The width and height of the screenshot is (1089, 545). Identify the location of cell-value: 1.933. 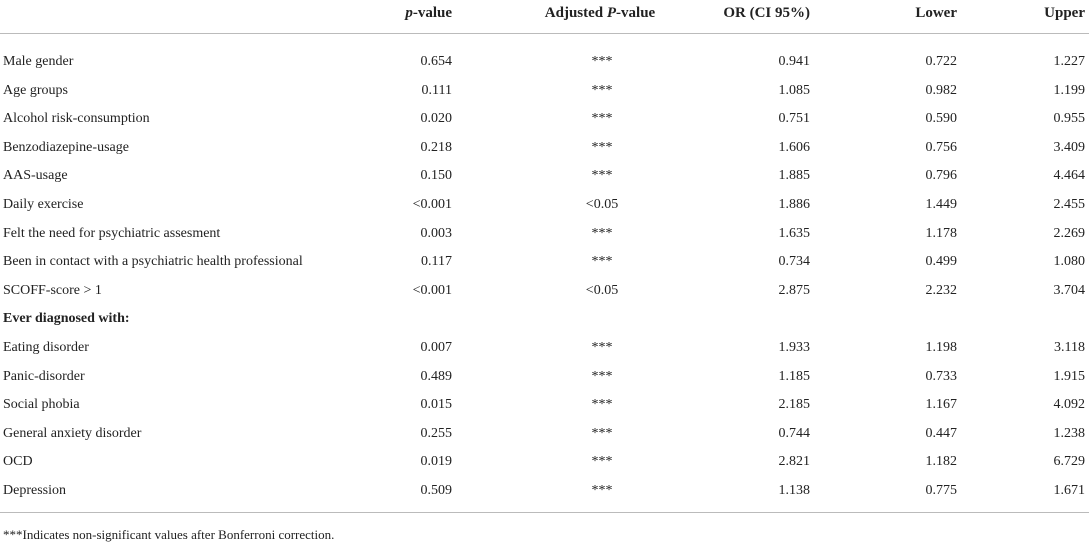
(794, 347).